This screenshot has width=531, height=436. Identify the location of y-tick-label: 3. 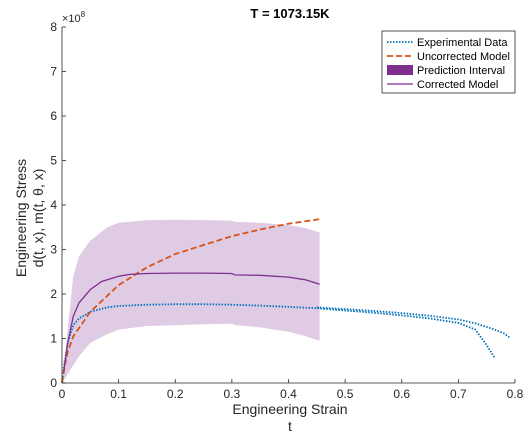
(53, 250).